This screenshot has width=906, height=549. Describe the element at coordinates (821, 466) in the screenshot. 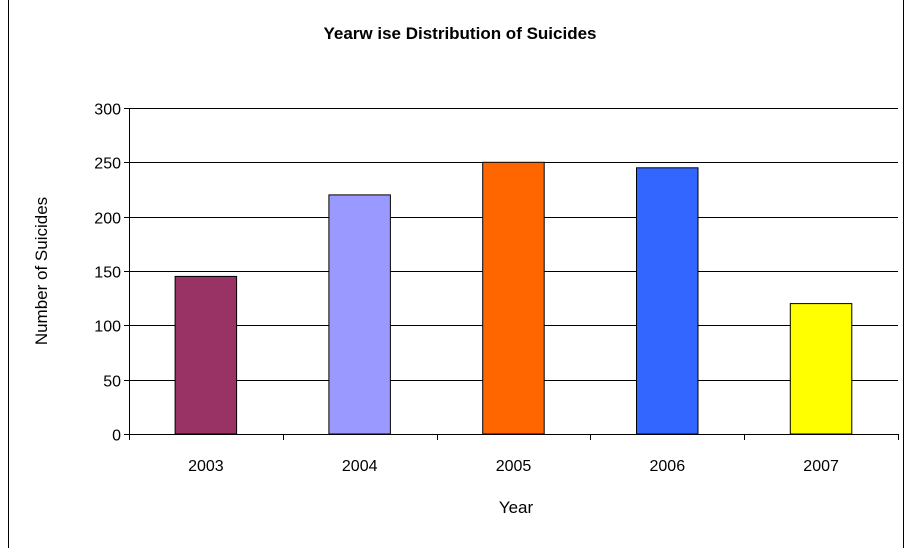

I see `x-tick-label: 2007` at that location.